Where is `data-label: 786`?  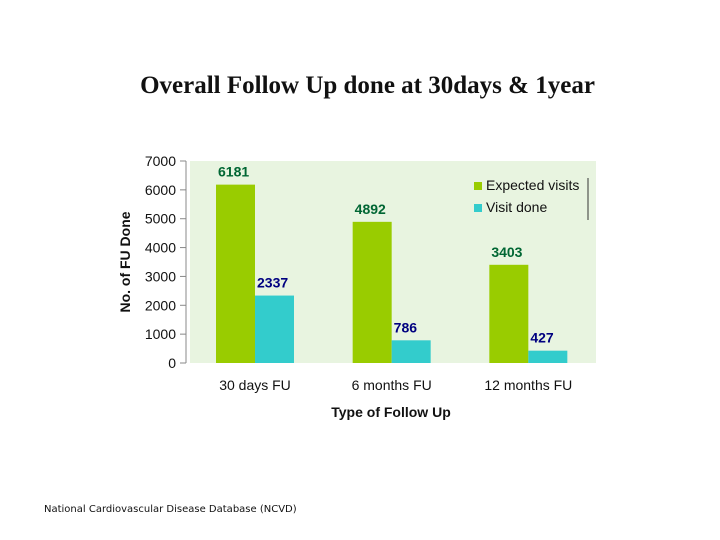 data-label: 786 is located at coordinates (406, 327).